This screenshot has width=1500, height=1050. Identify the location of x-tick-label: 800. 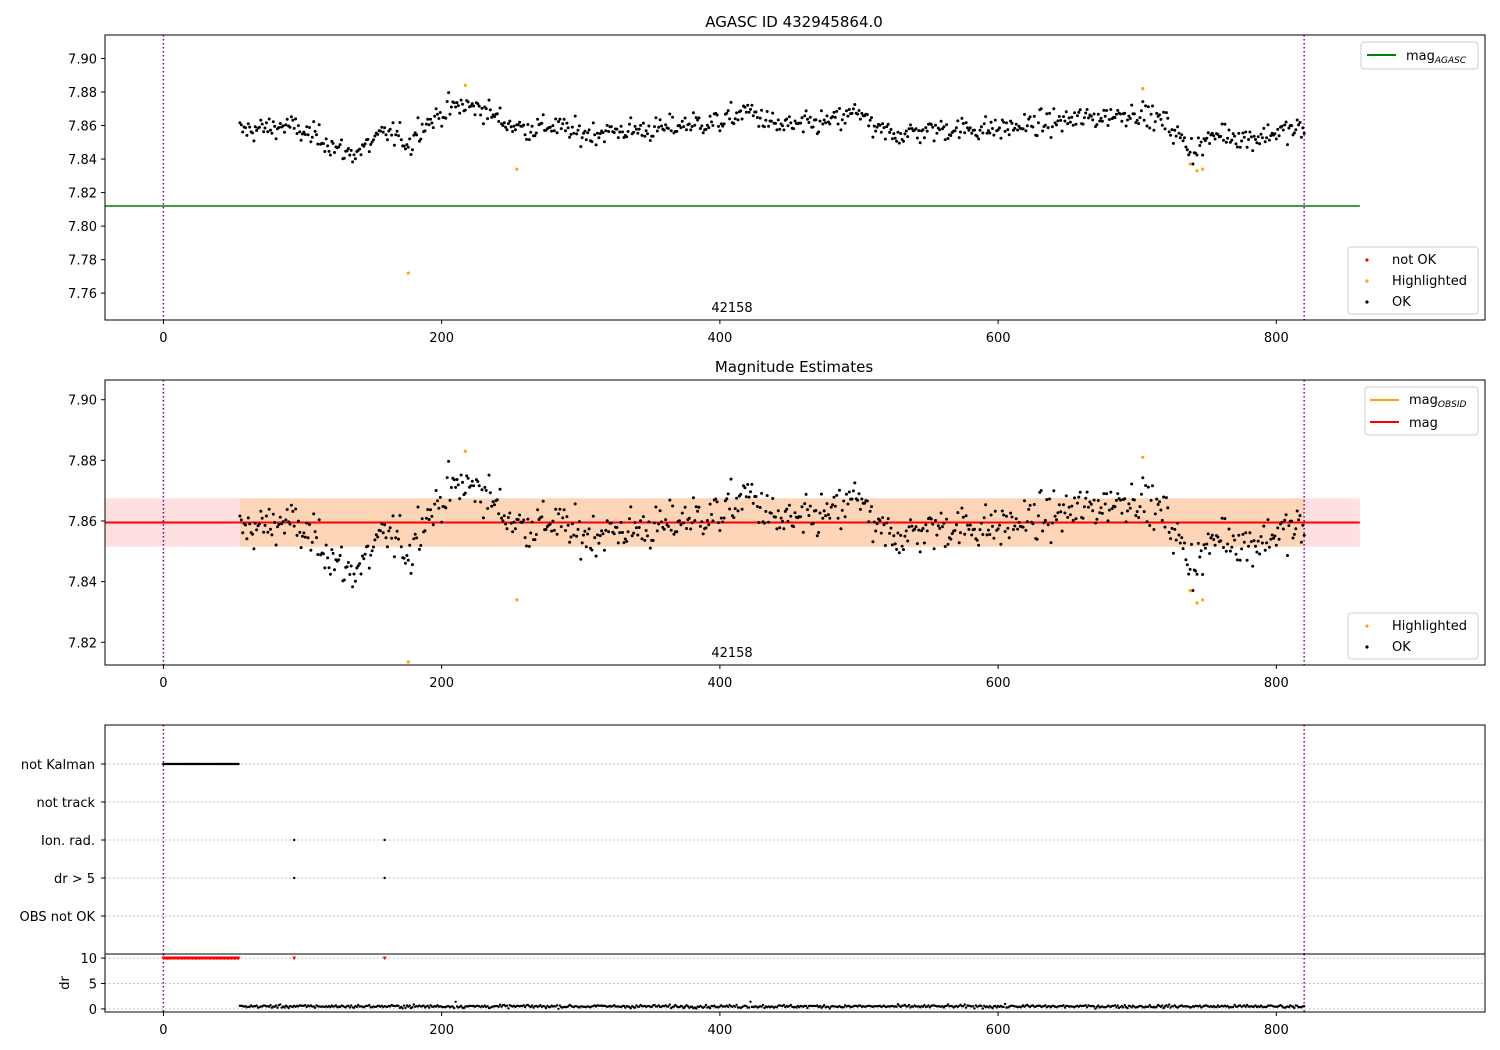
(1276, 1030).